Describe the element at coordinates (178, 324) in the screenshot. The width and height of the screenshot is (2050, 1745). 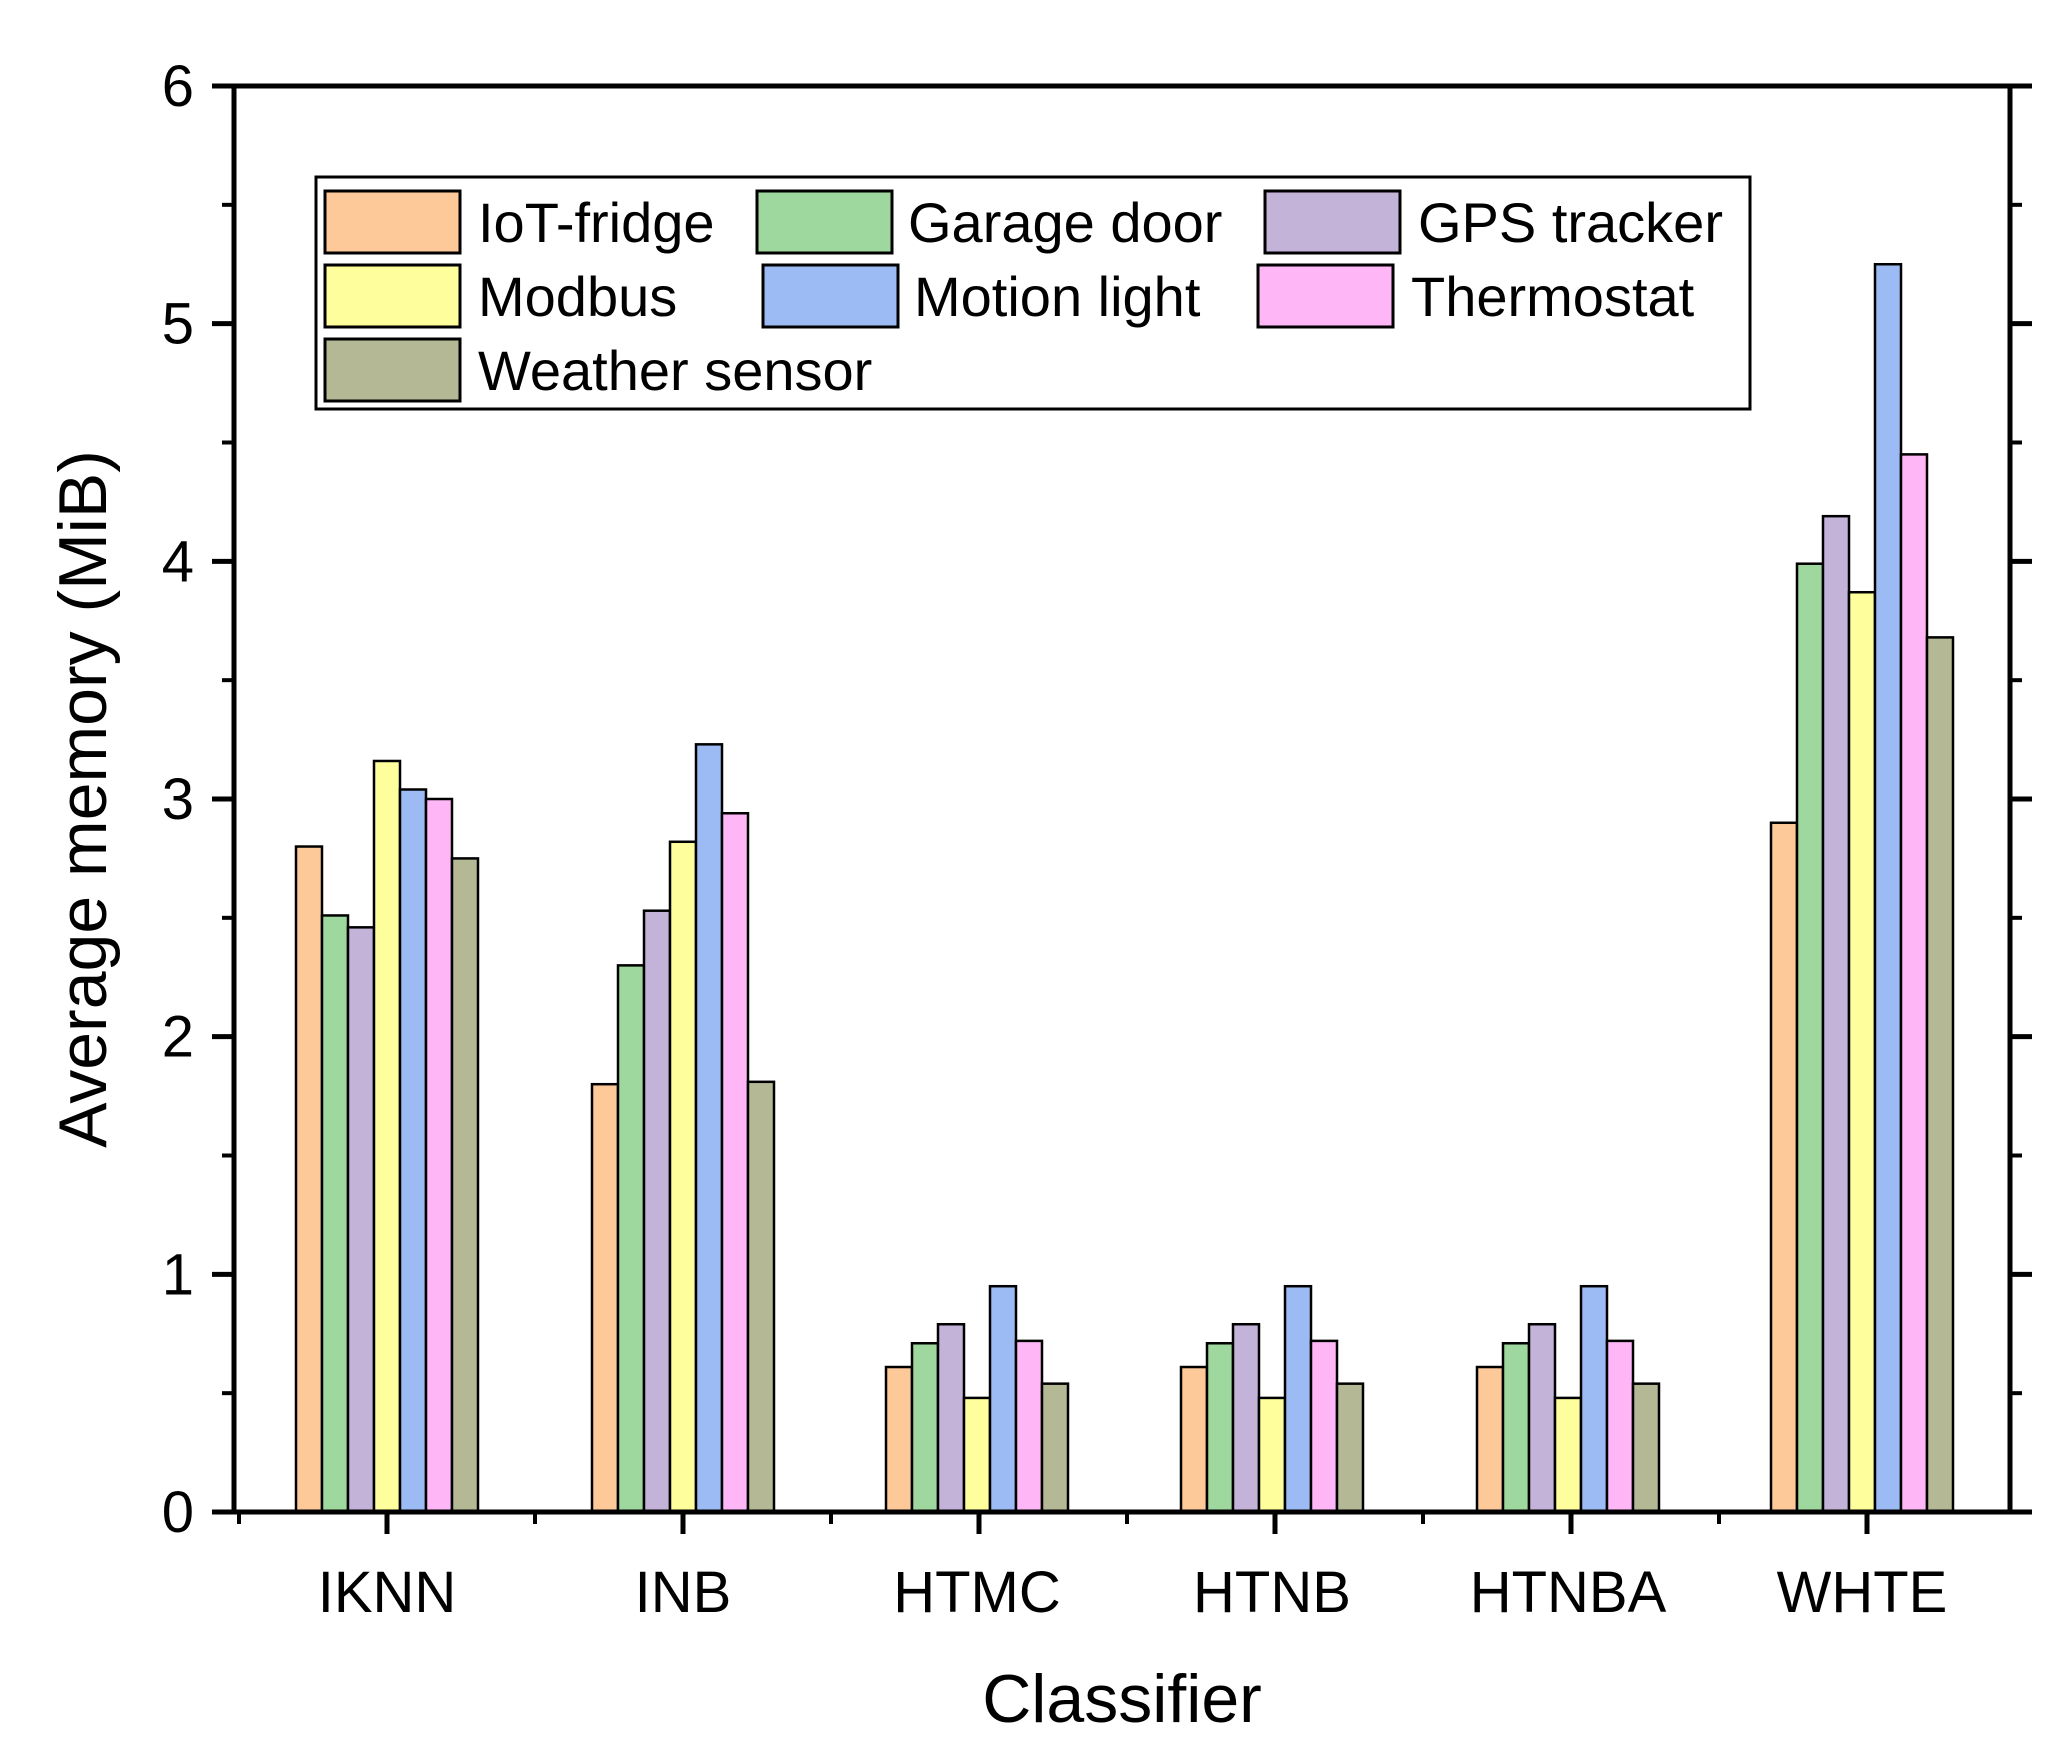
I see `y-tick-label: 5` at that location.